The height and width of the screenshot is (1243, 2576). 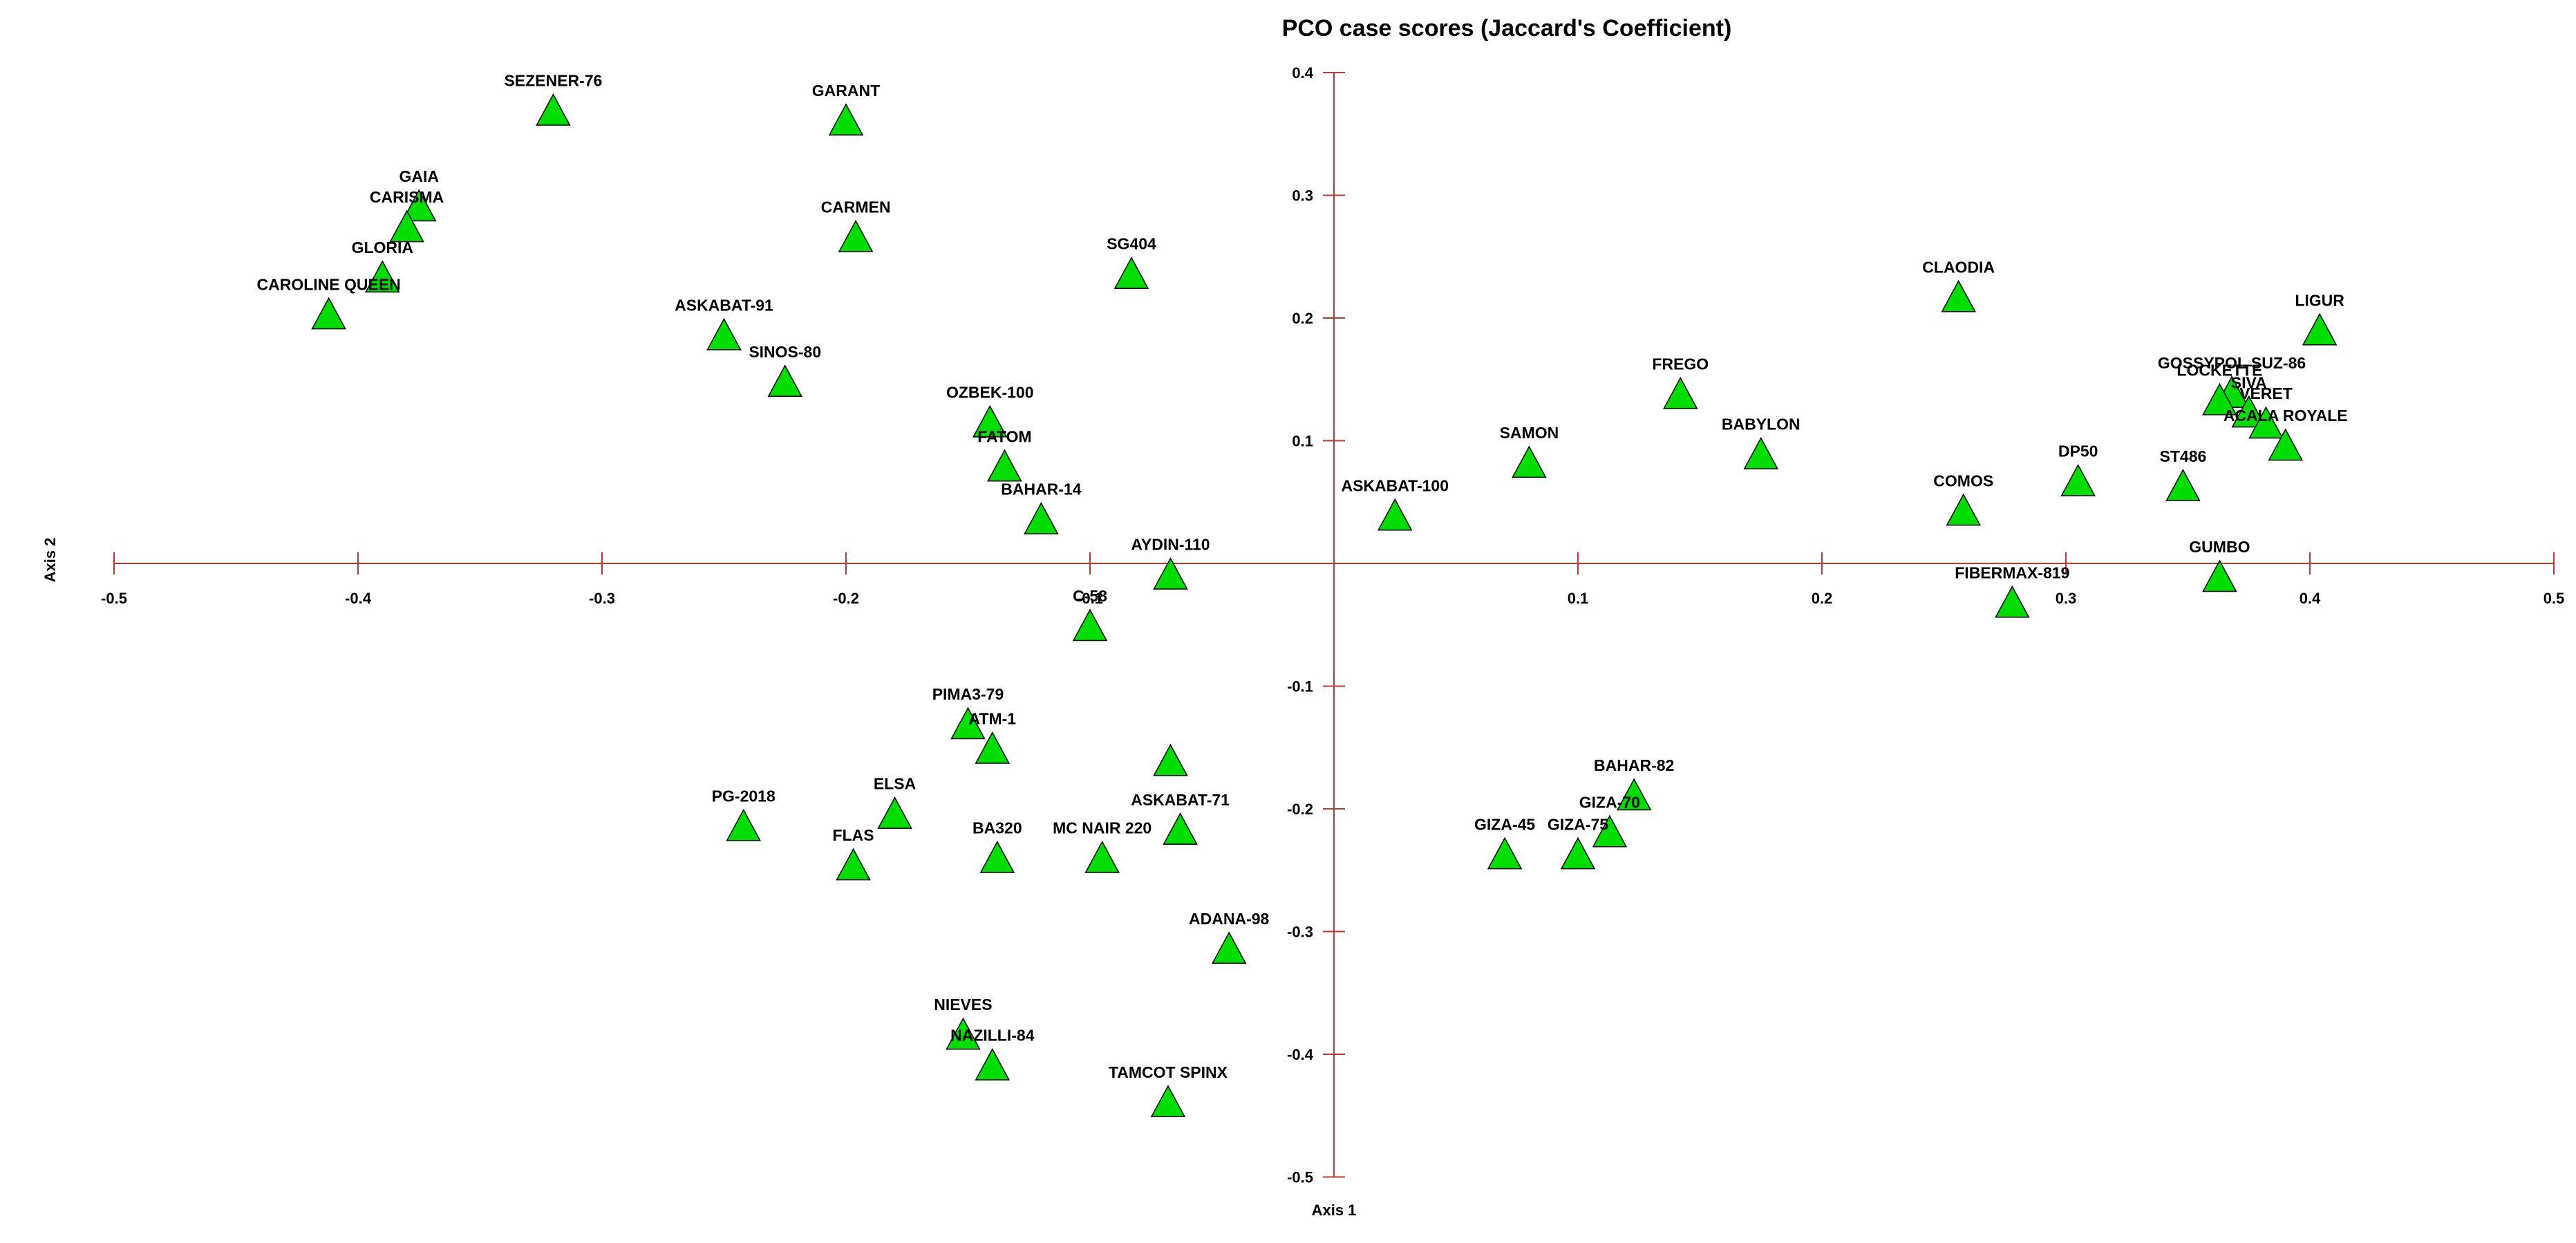 What do you see at coordinates (1004, 436) in the screenshot?
I see `data-point-label: FATOM` at bounding box center [1004, 436].